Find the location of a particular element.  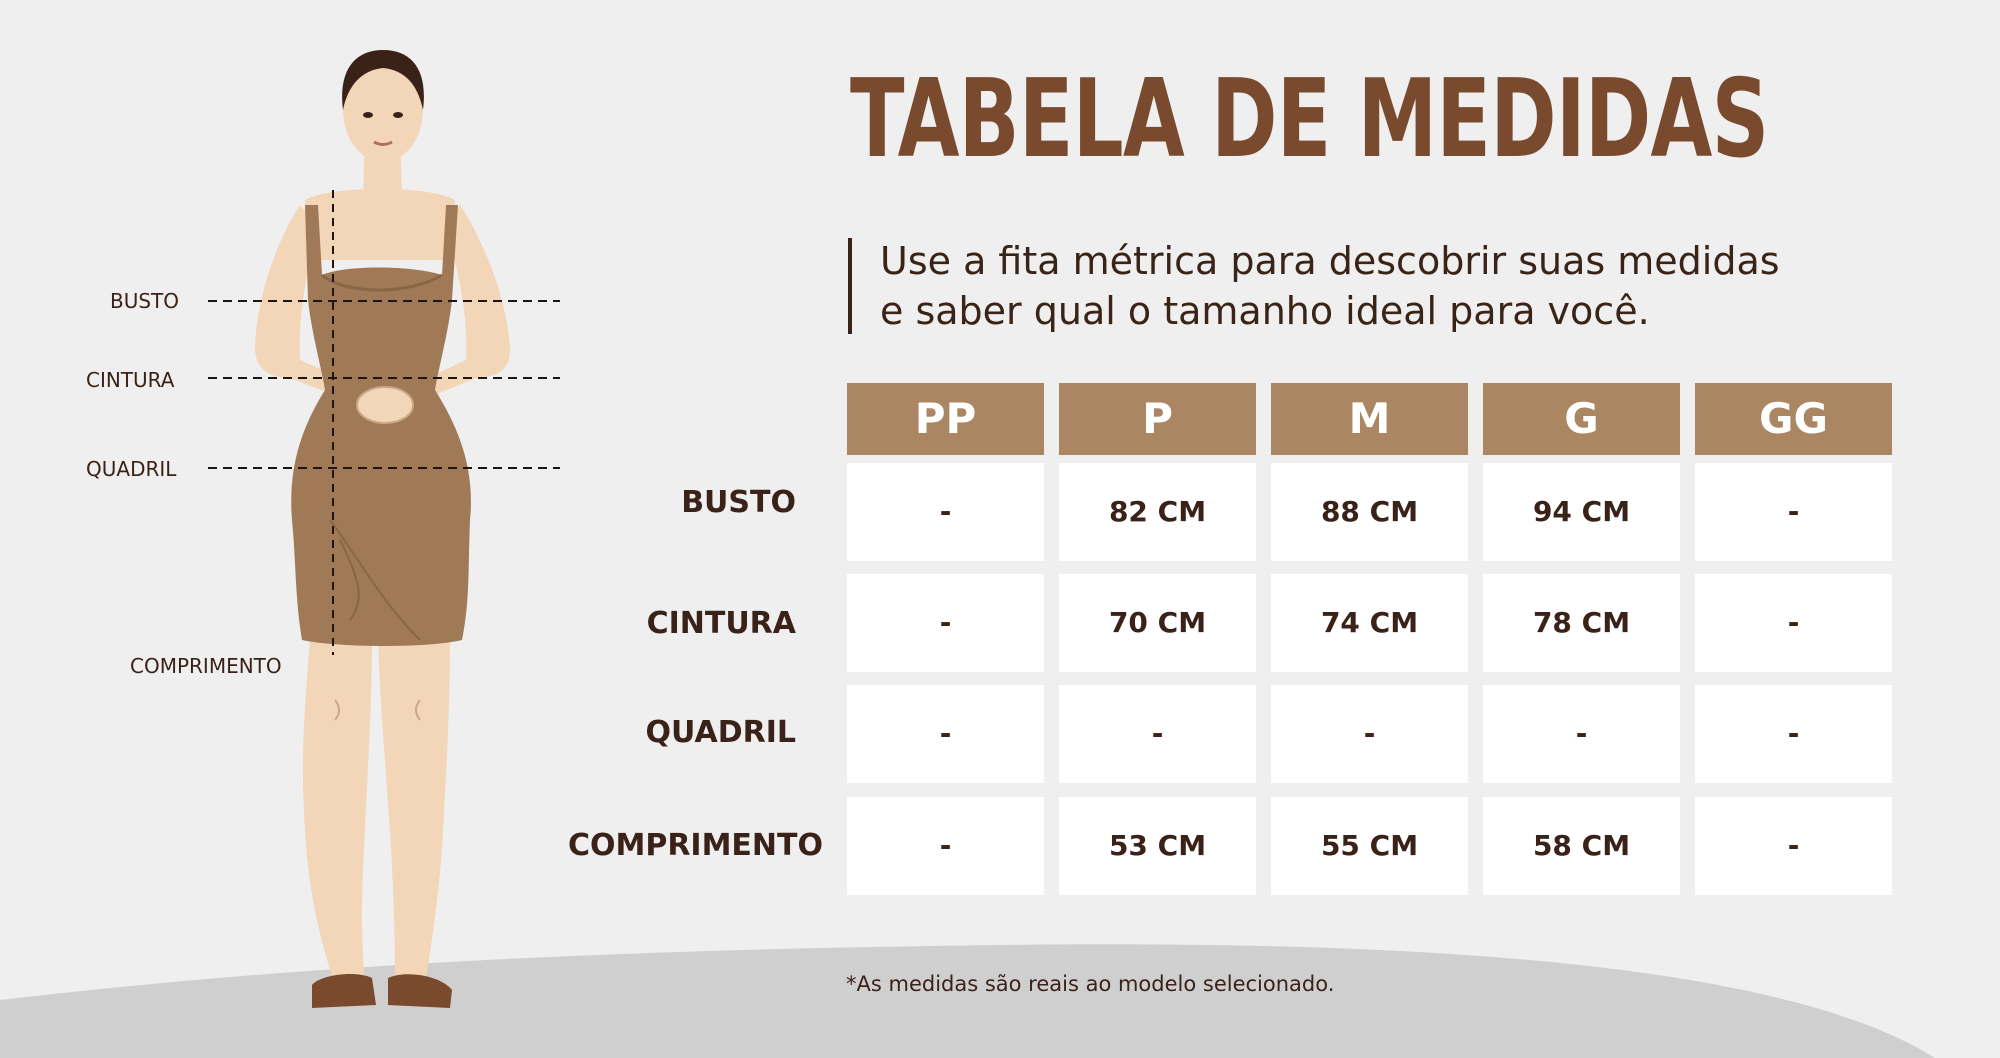

row-label-quadril: QUADRIL is located at coordinates (720, 732).